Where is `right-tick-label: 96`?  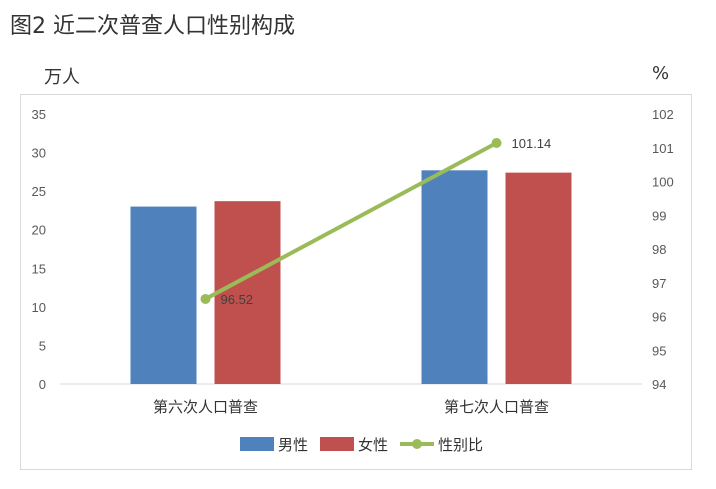 right-tick-label: 96 is located at coordinates (659, 317).